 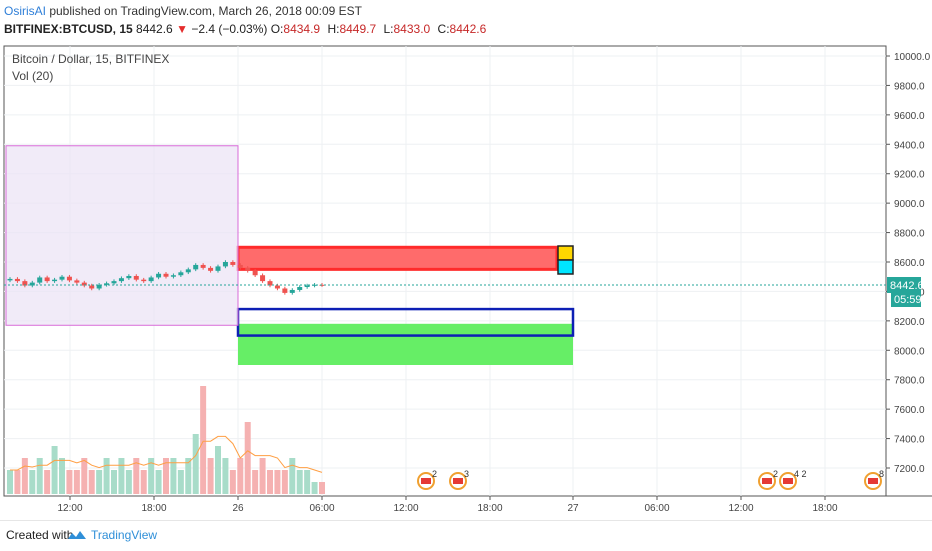 What do you see at coordinates (25, 11) in the screenshot?
I see `author-link: OsirisAI` at bounding box center [25, 11].